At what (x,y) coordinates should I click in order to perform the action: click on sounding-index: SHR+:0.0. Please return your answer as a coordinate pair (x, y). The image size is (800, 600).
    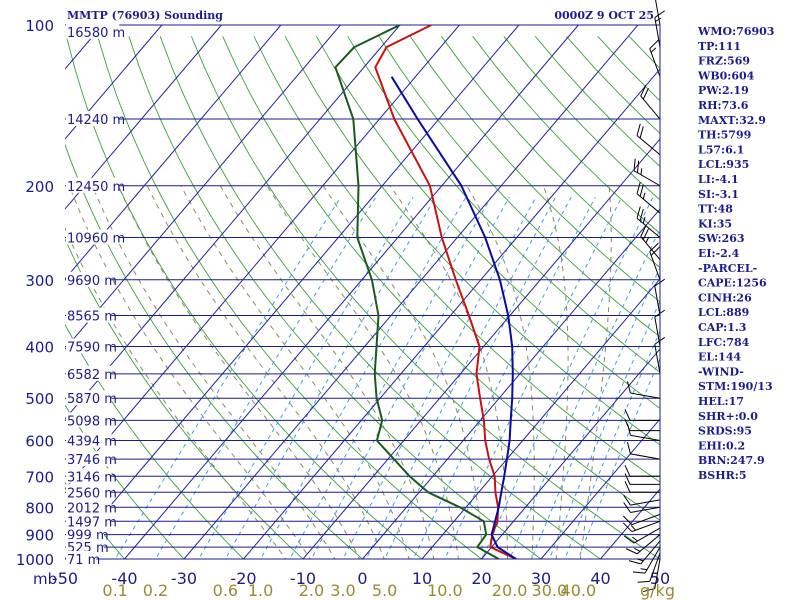
    Looking at the image, I should click on (728, 416).